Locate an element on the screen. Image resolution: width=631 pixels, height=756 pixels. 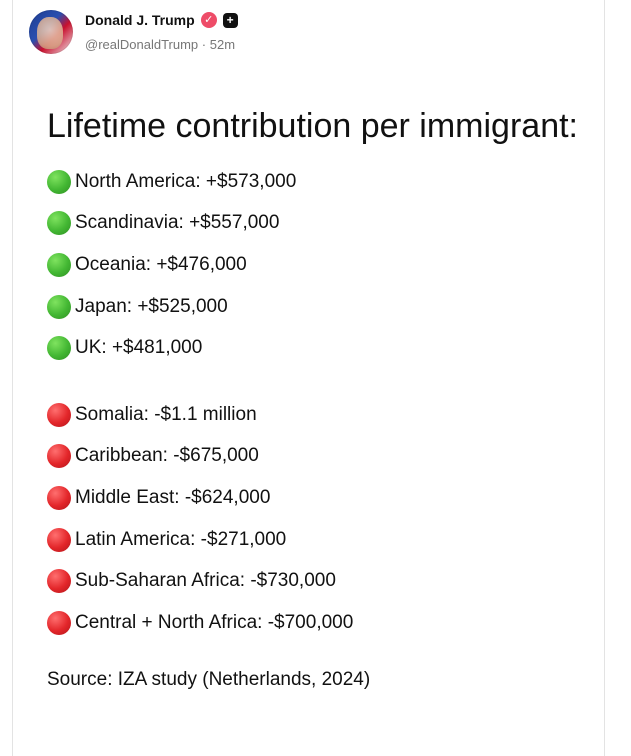
list-item: Sub-Saharan Africa: -$730,000 is located at coordinates (317, 581).